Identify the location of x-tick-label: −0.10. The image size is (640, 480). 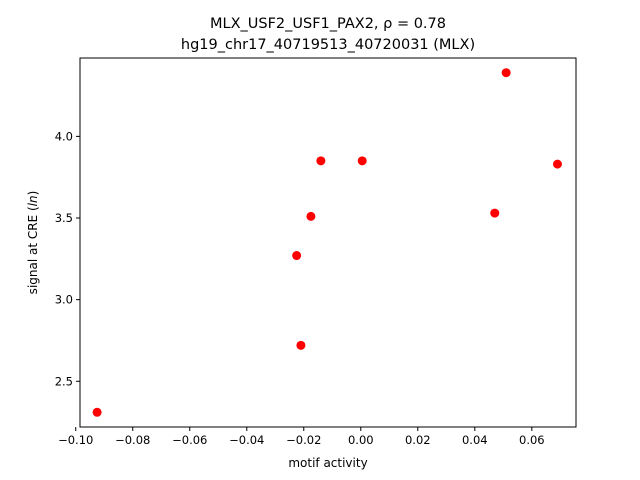
(75, 440).